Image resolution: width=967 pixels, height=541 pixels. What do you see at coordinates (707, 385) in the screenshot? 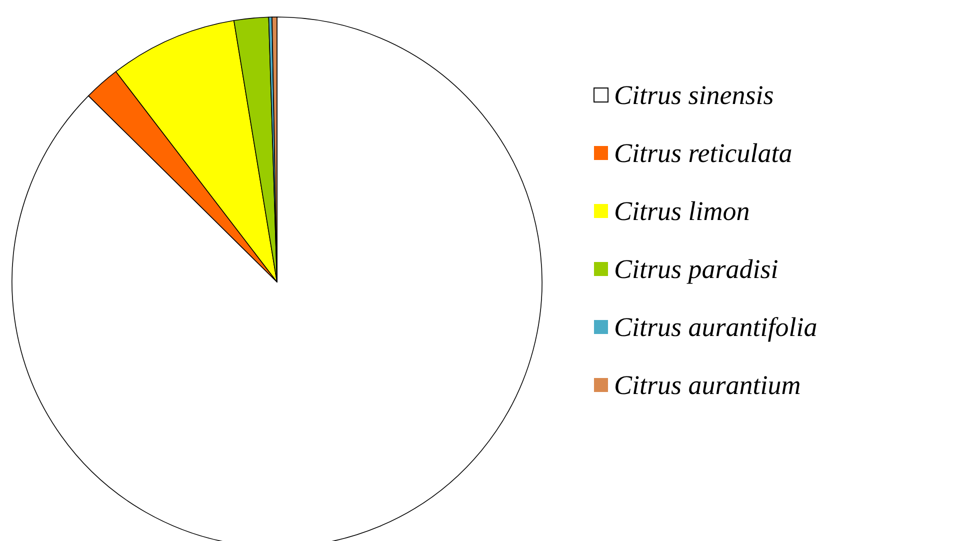
I see `legend-label: Citrus aurantium` at bounding box center [707, 385].